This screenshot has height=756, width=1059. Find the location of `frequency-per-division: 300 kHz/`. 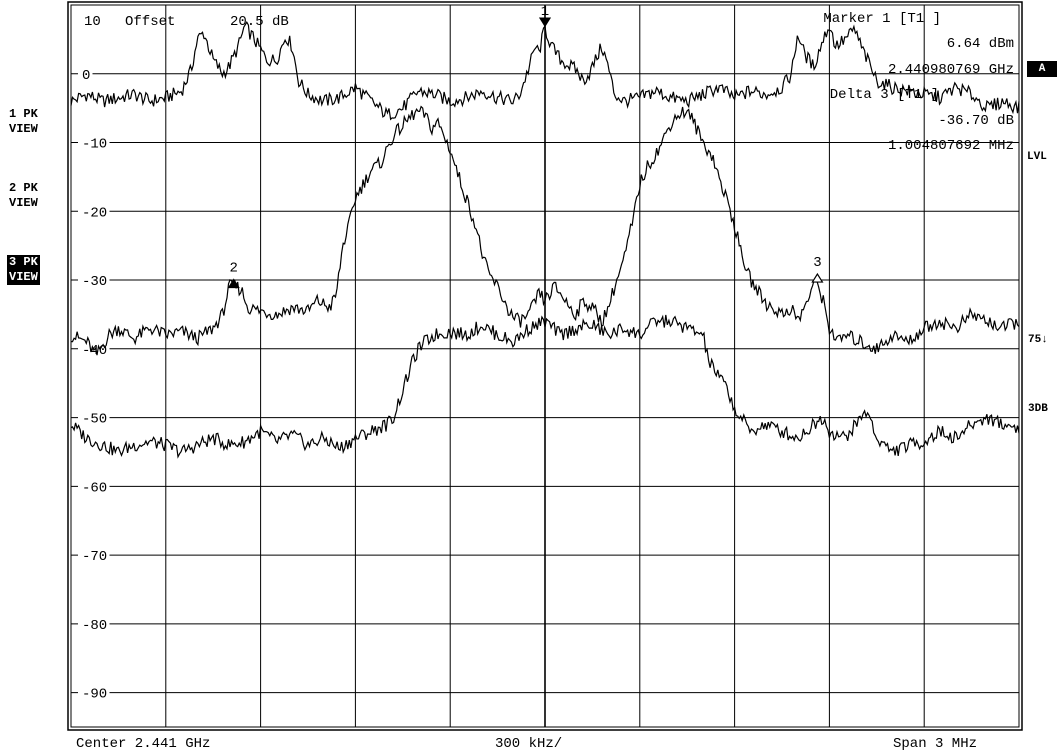

frequency-per-division: 300 kHz/ is located at coordinates (529, 744).